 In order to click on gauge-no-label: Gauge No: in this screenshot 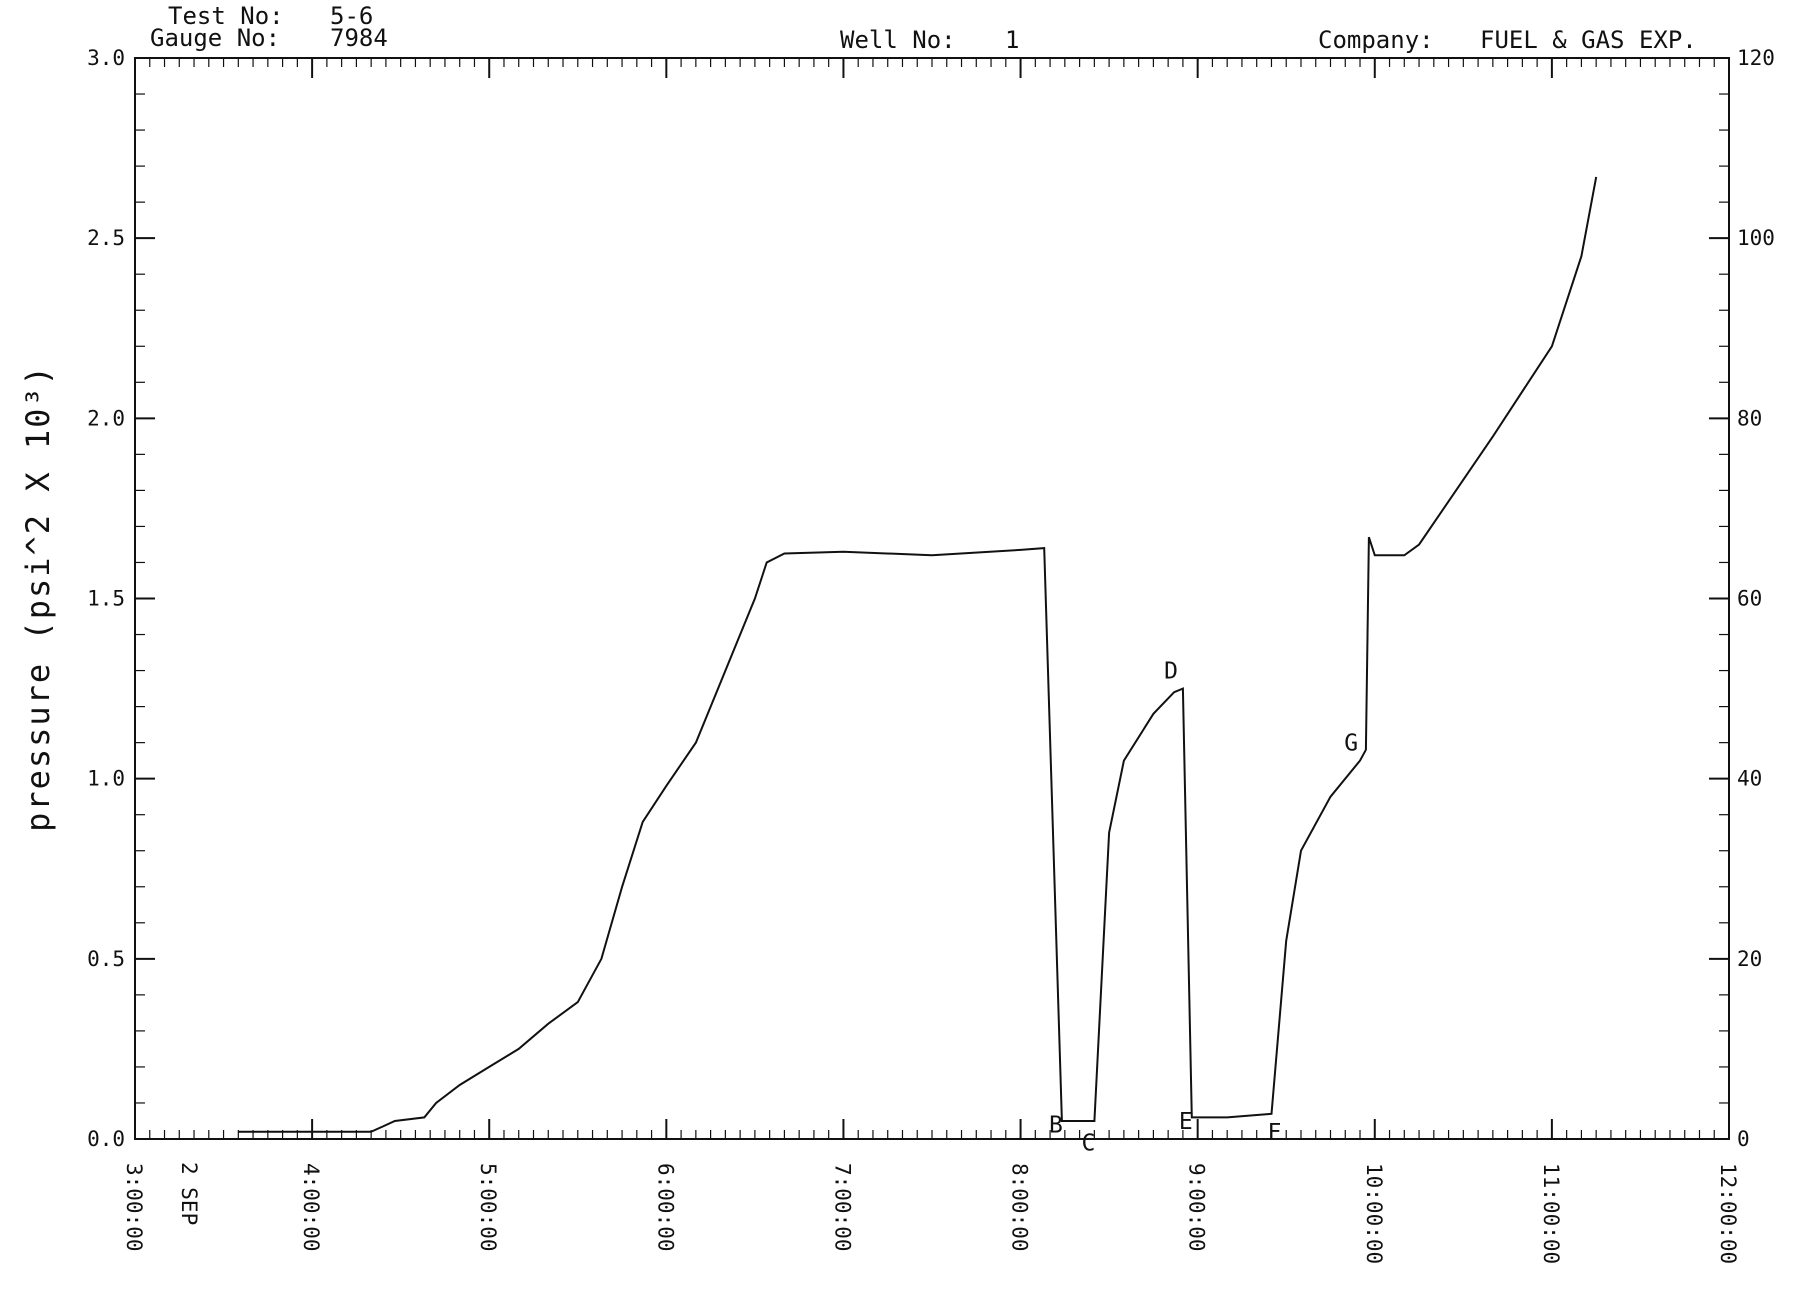, I will do `click(215, 38)`.